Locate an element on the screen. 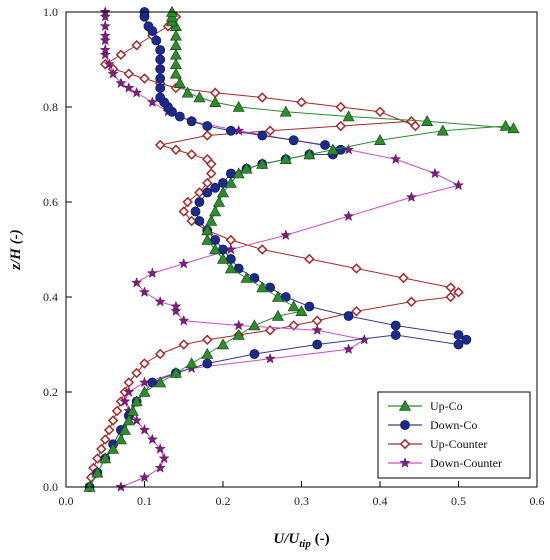 The height and width of the screenshot is (560, 550). legend-label: Up-Counter is located at coordinates (458, 444).